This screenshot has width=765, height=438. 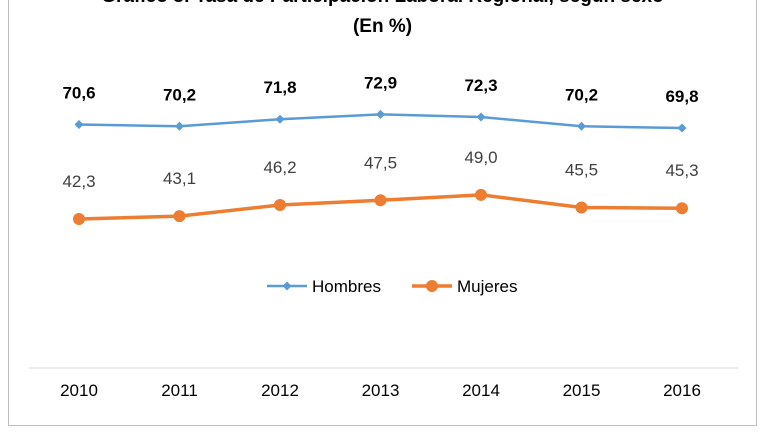 I want to click on x-tick-label: 2010, so click(x=79, y=390).